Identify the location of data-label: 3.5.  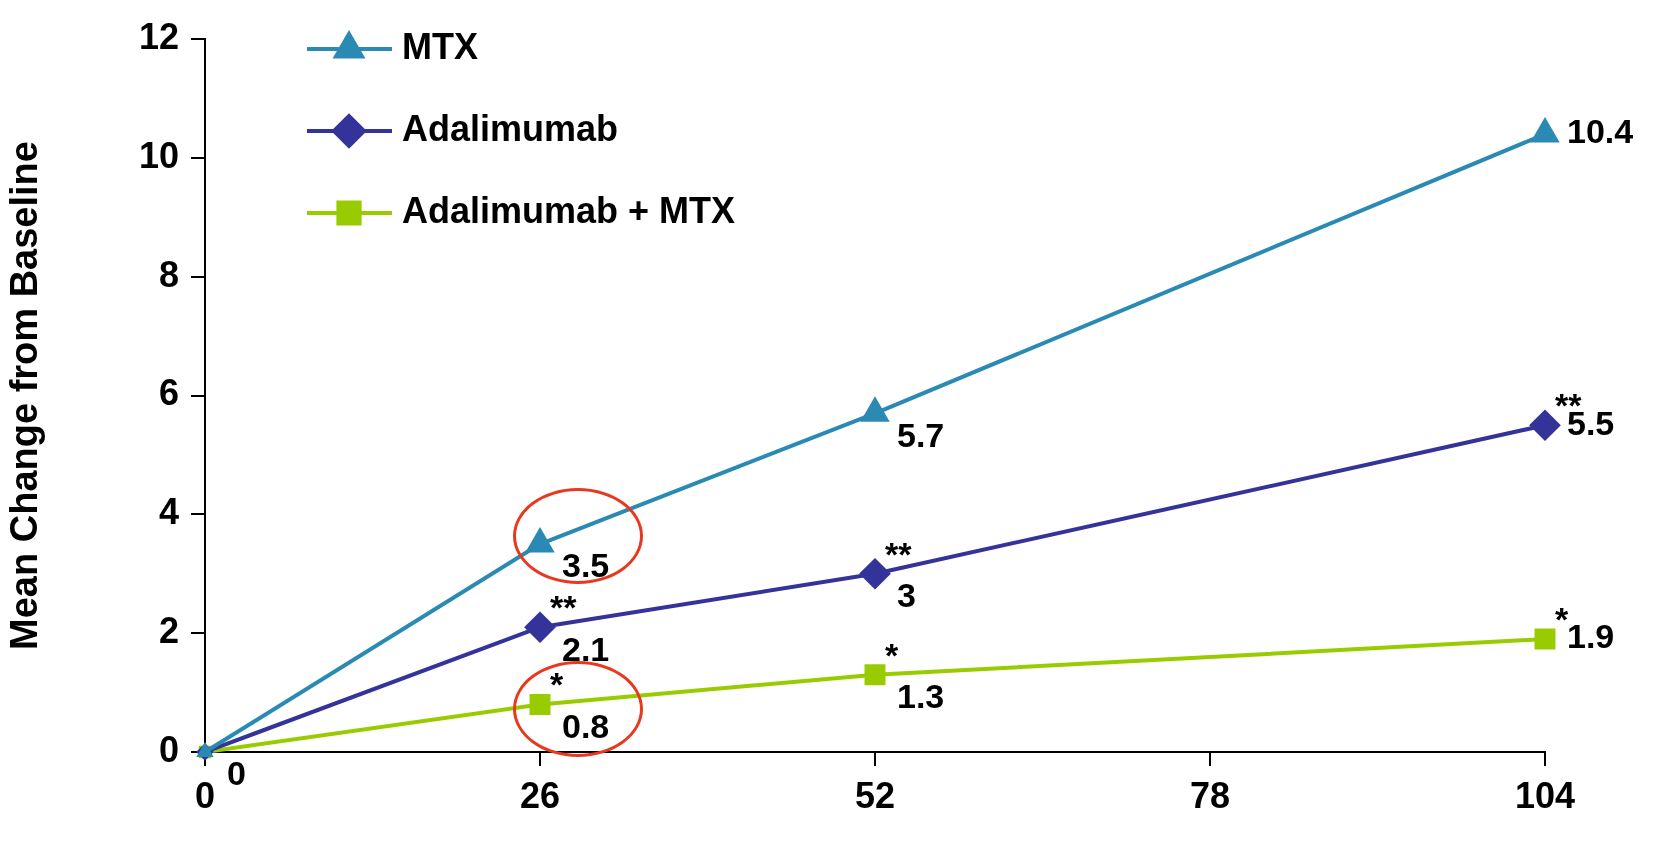
(586, 565).